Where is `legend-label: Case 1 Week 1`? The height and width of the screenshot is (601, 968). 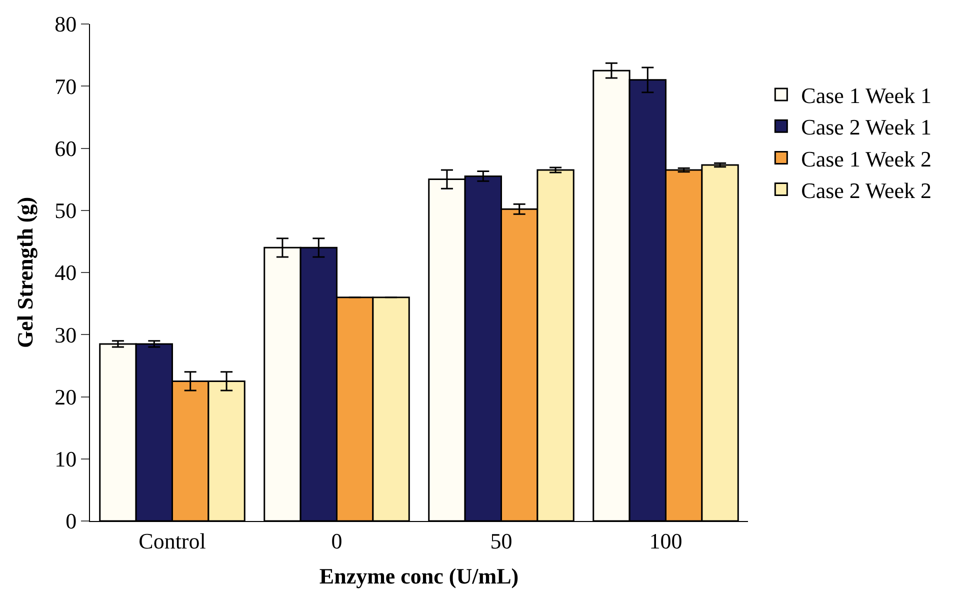
legend-label: Case 1 Week 1 is located at coordinates (866, 95).